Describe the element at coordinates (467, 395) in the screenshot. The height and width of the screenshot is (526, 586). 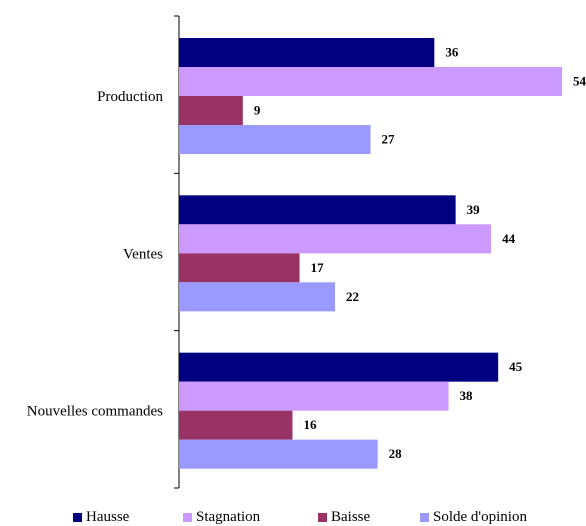
I see `data-label: 38` at that location.